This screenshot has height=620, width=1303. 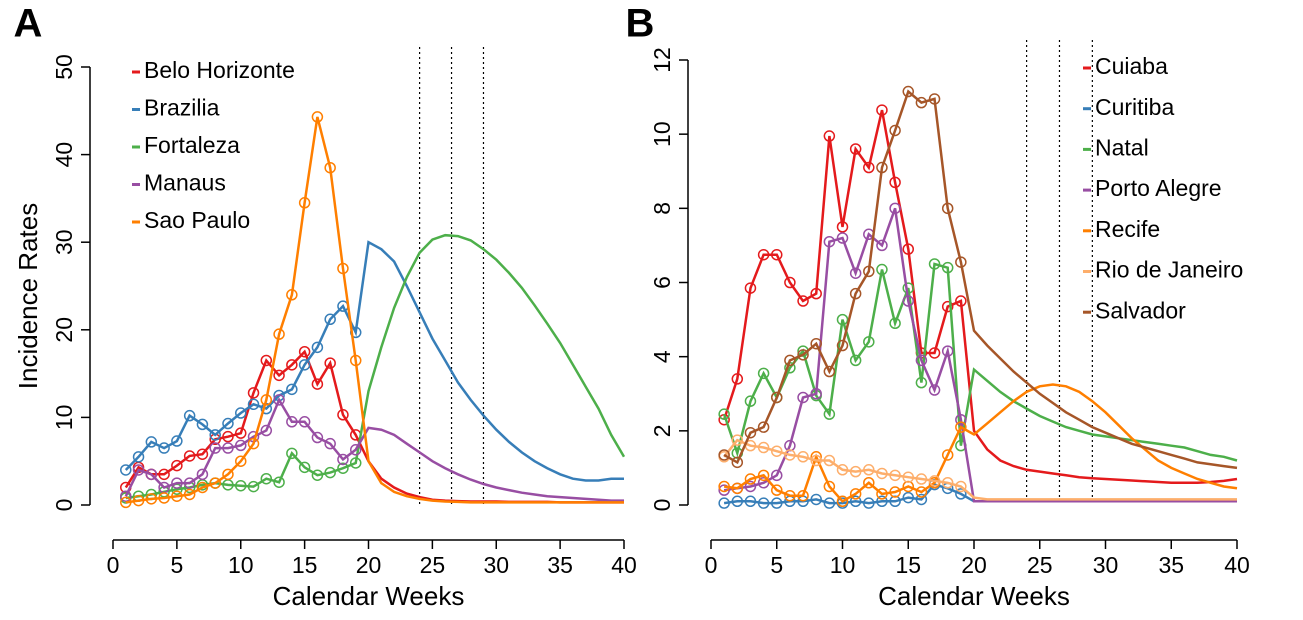 What do you see at coordinates (433, 565) in the screenshot?
I see `x-tick-label: 25` at bounding box center [433, 565].